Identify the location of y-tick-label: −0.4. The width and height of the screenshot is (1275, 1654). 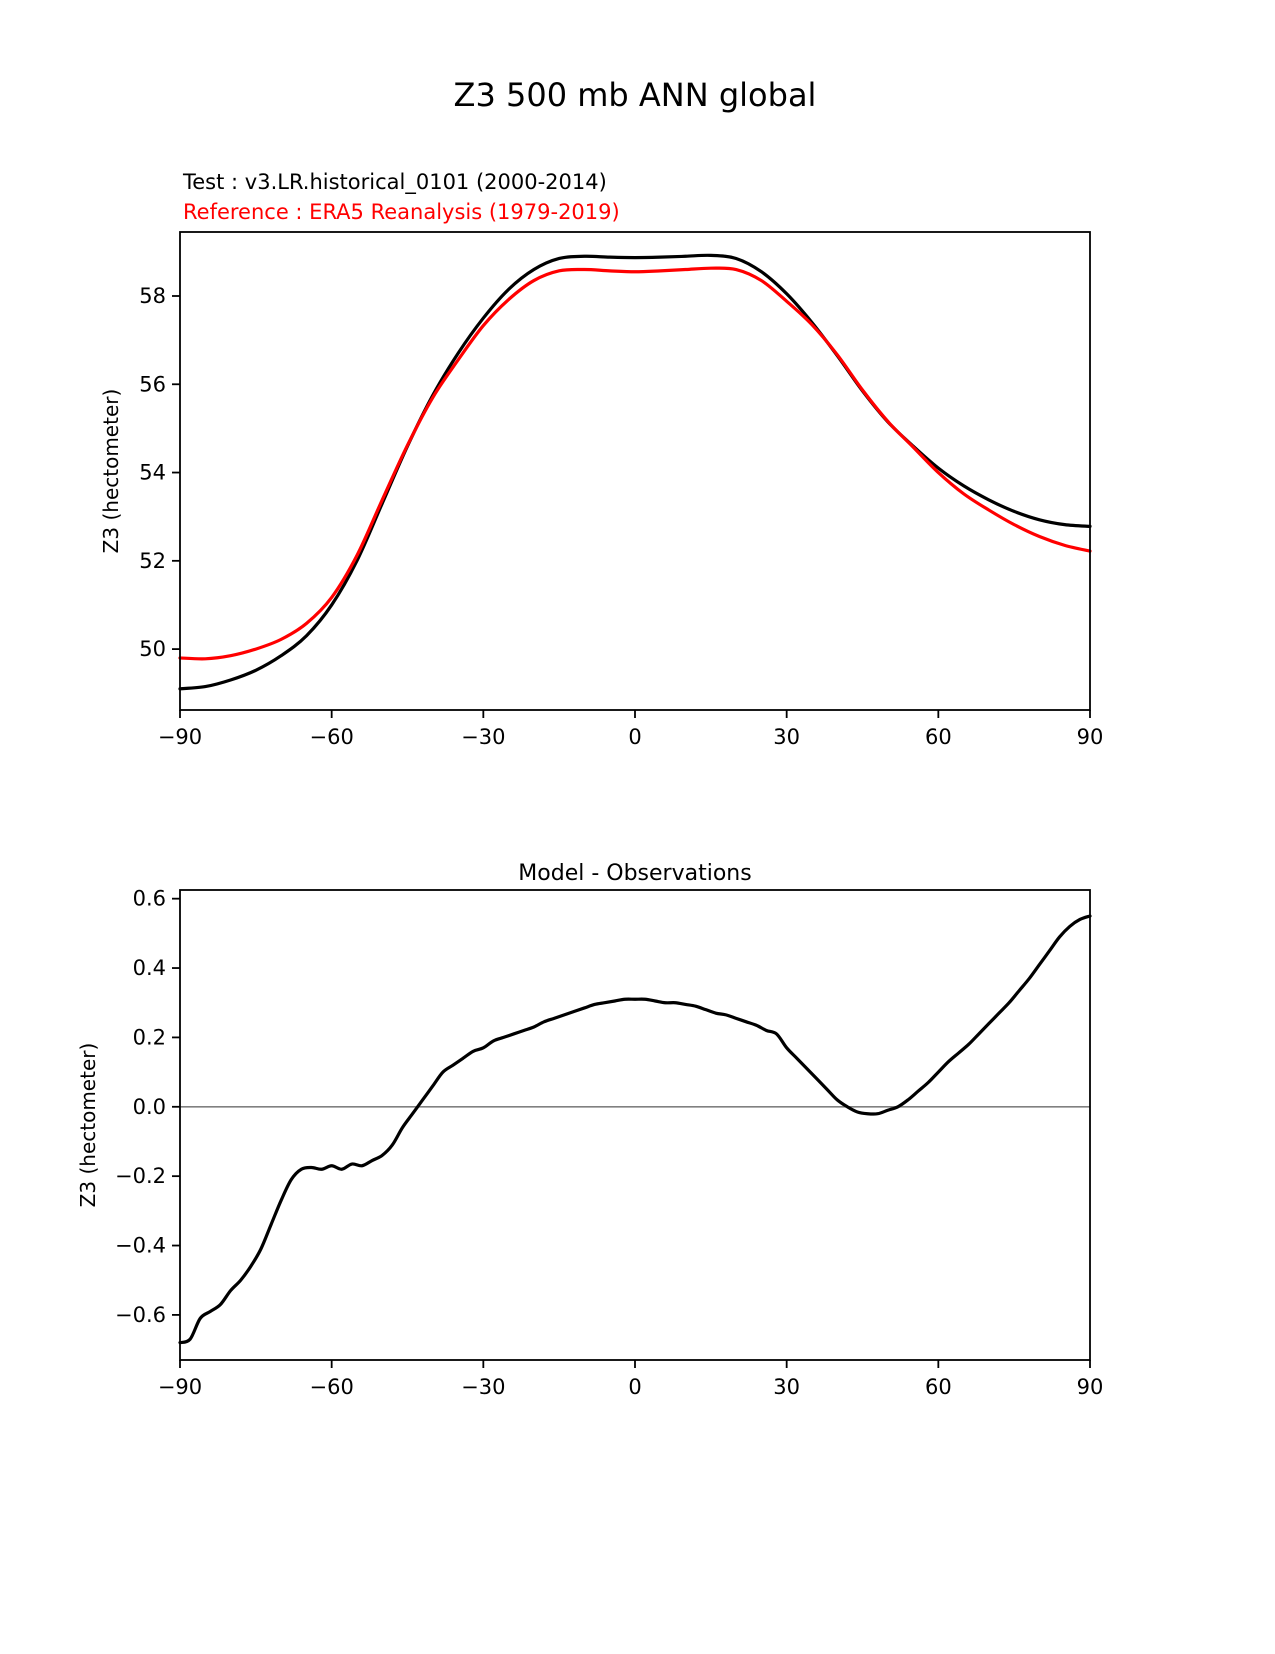
(140, 1246).